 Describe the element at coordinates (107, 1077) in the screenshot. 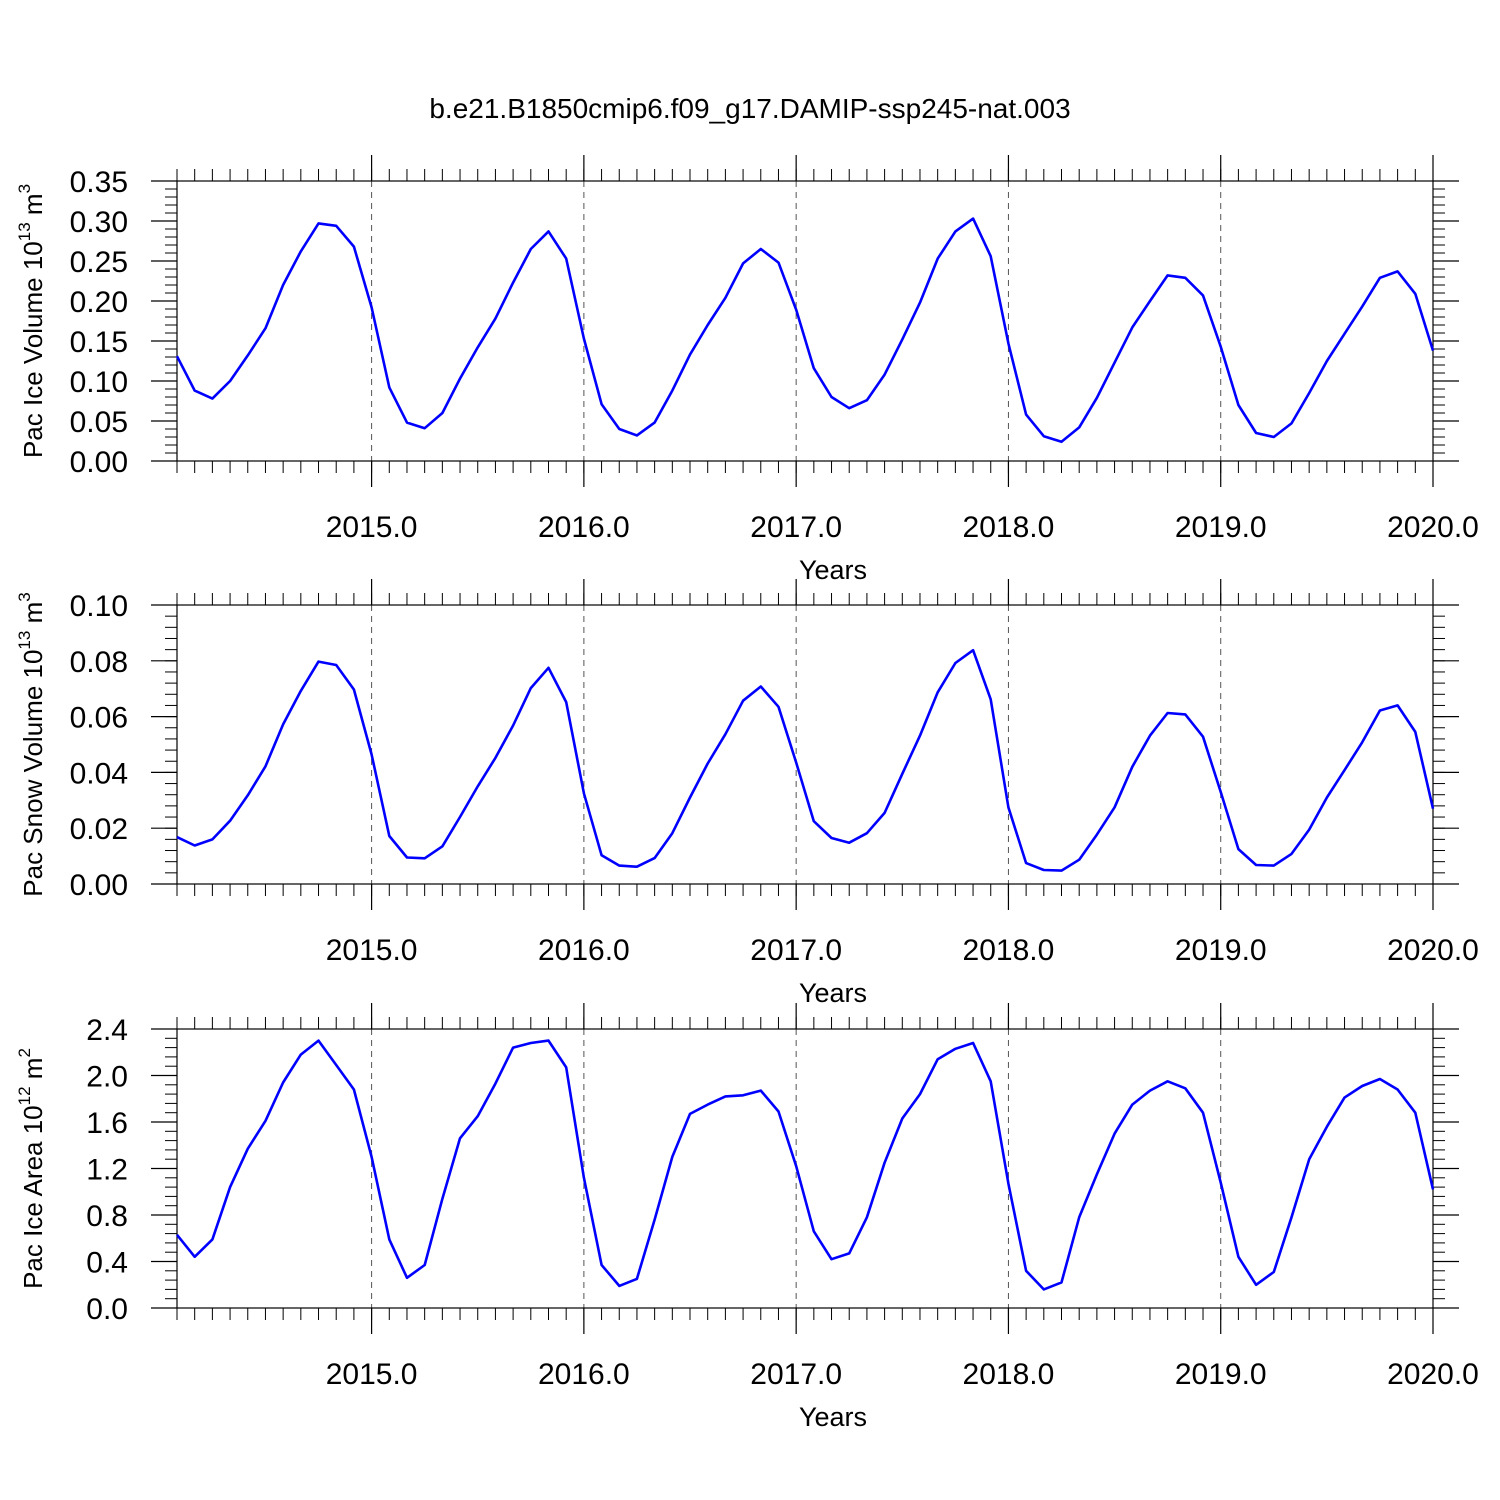

I see `y-tick-label: 2.0` at that location.